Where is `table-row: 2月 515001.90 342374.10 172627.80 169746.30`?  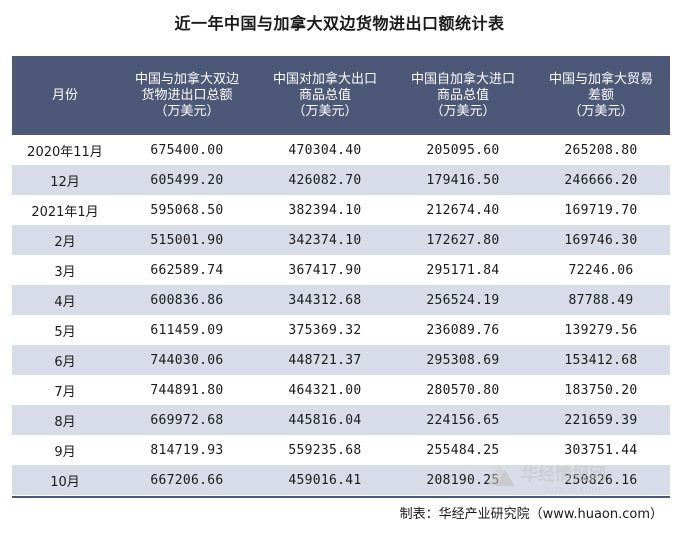 table-row: 2月 515001.90 342374.10 172627.80 169746.30 is located at coordinates (341, 240).